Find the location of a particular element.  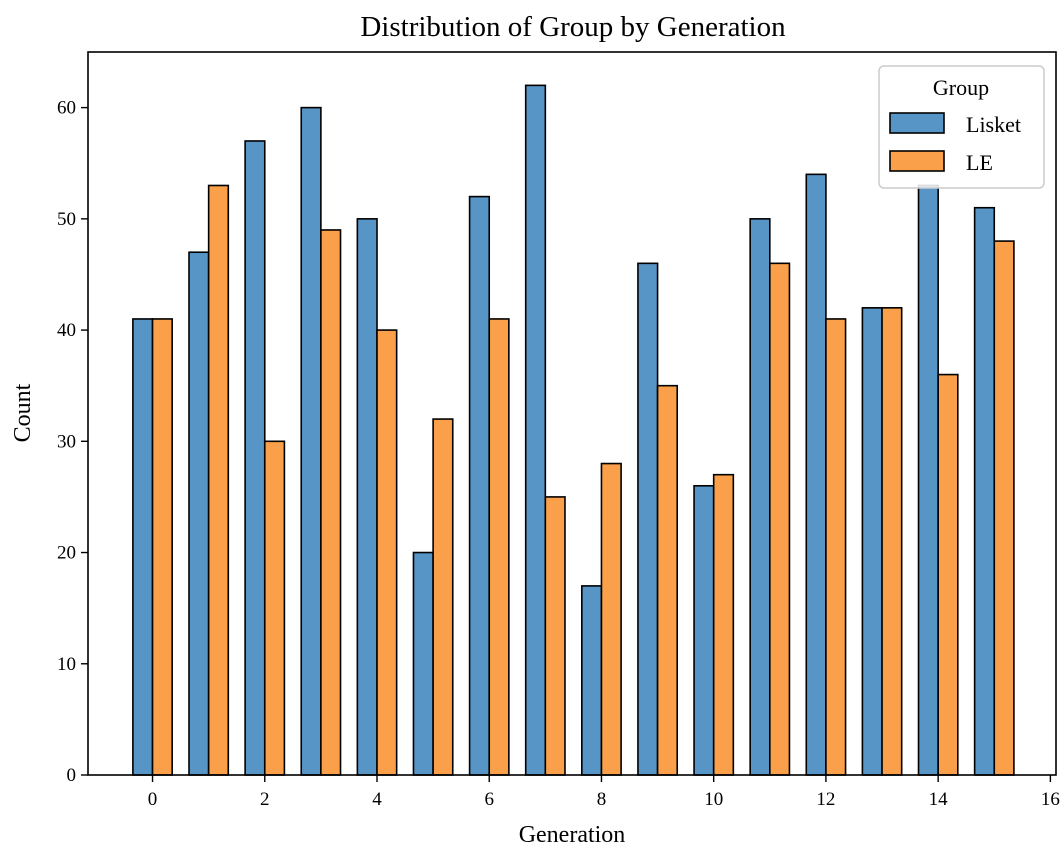

legend-label-lisket: Lisket is located at coordinates (993, 124).